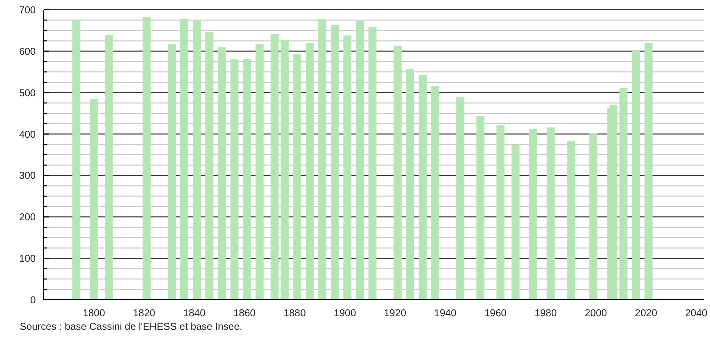 This screenshot has height=340, width=710. I want to click on y-tick-label: 500, so click(27, 94).